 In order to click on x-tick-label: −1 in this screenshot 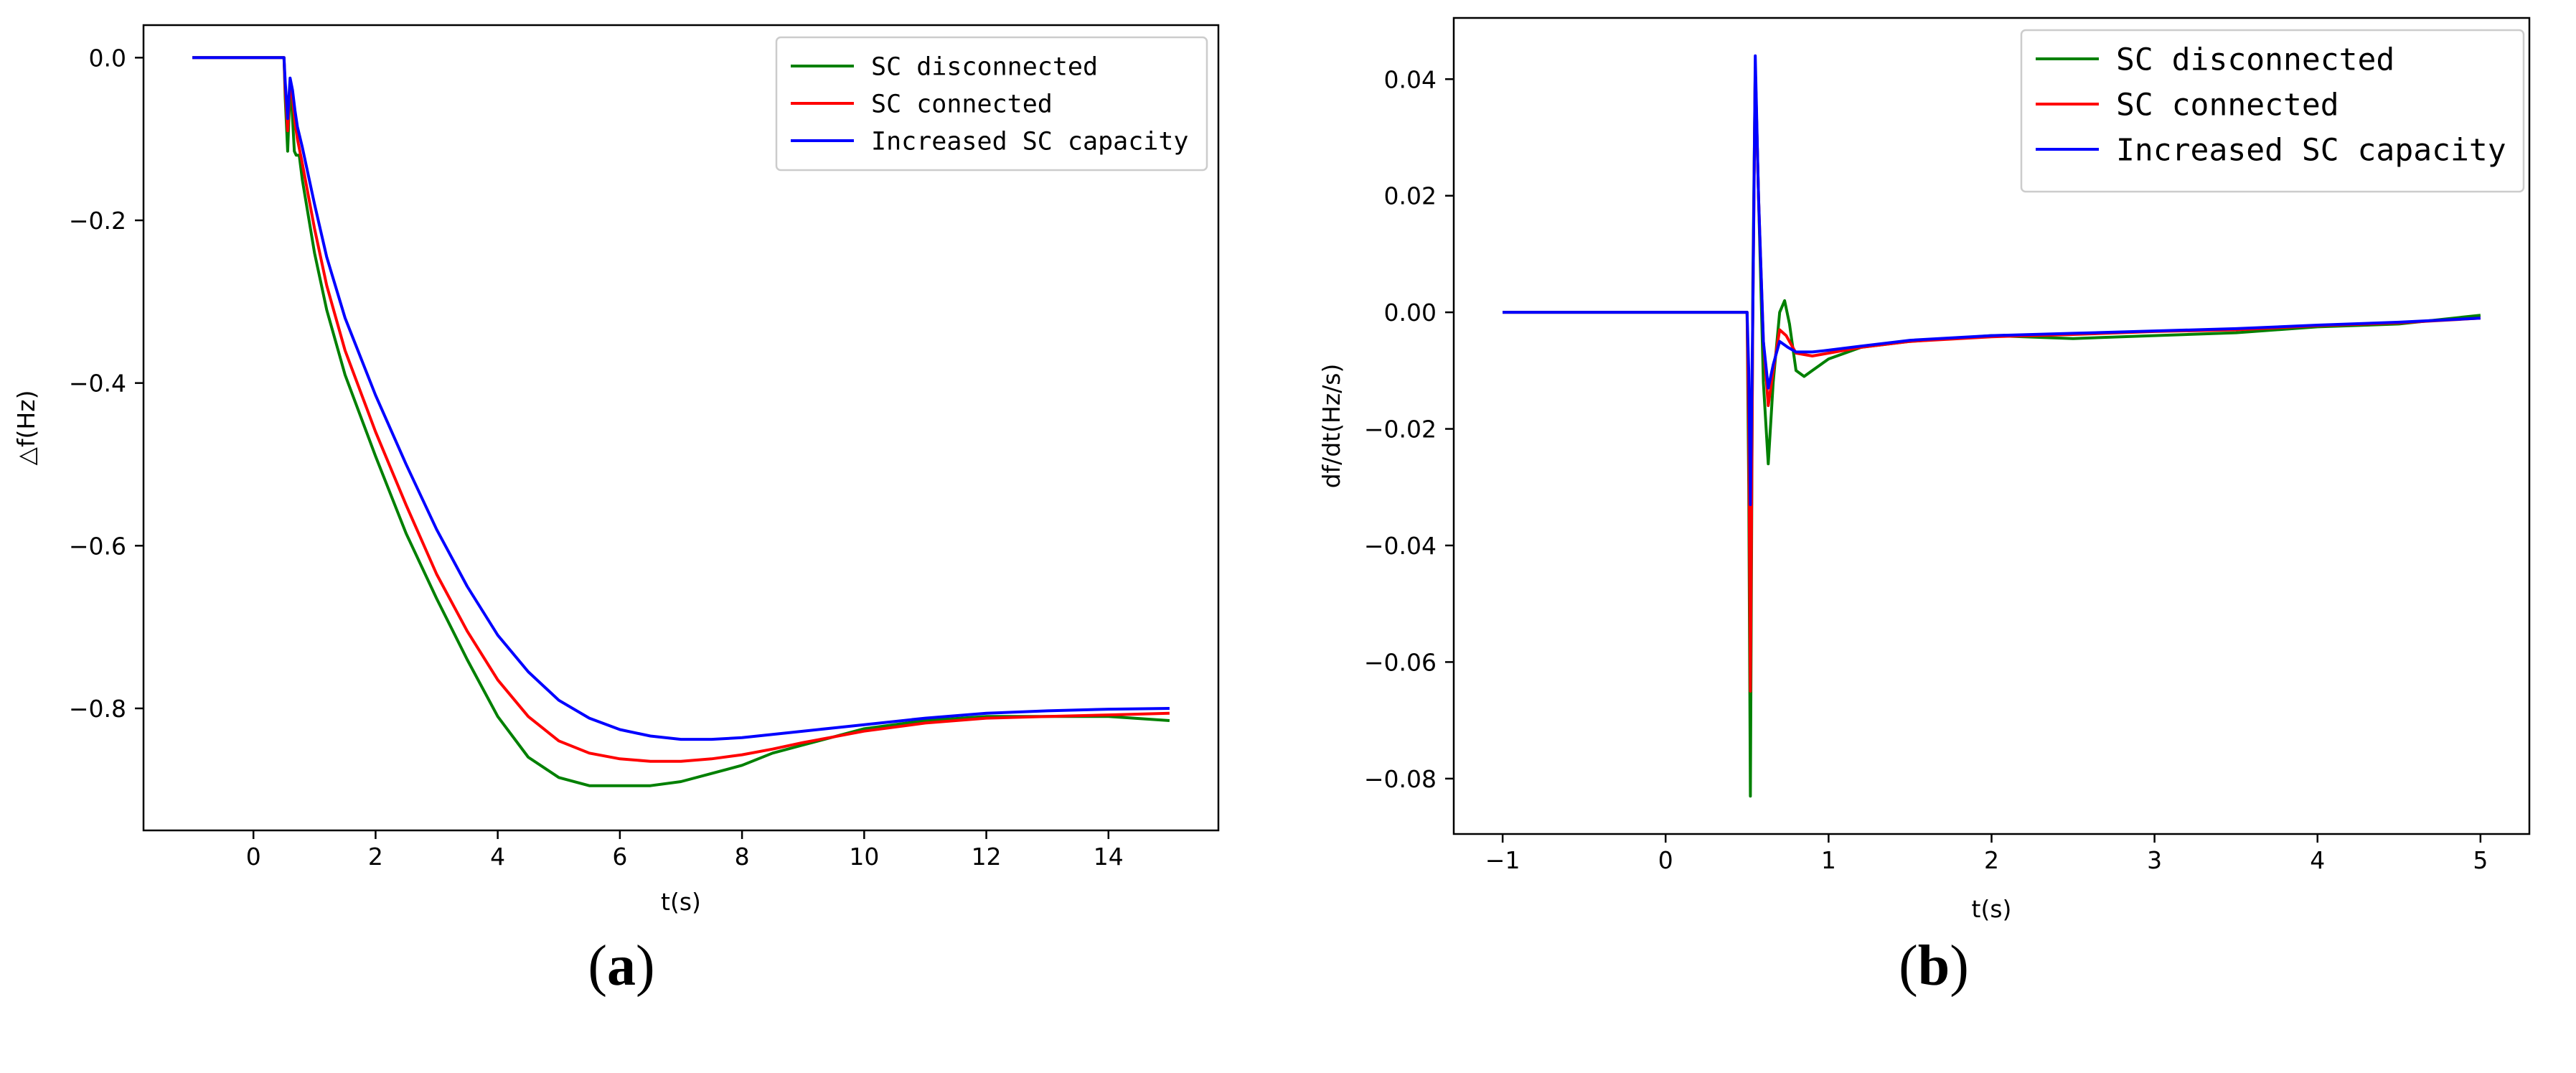, I will do `click(1502, 860)`.